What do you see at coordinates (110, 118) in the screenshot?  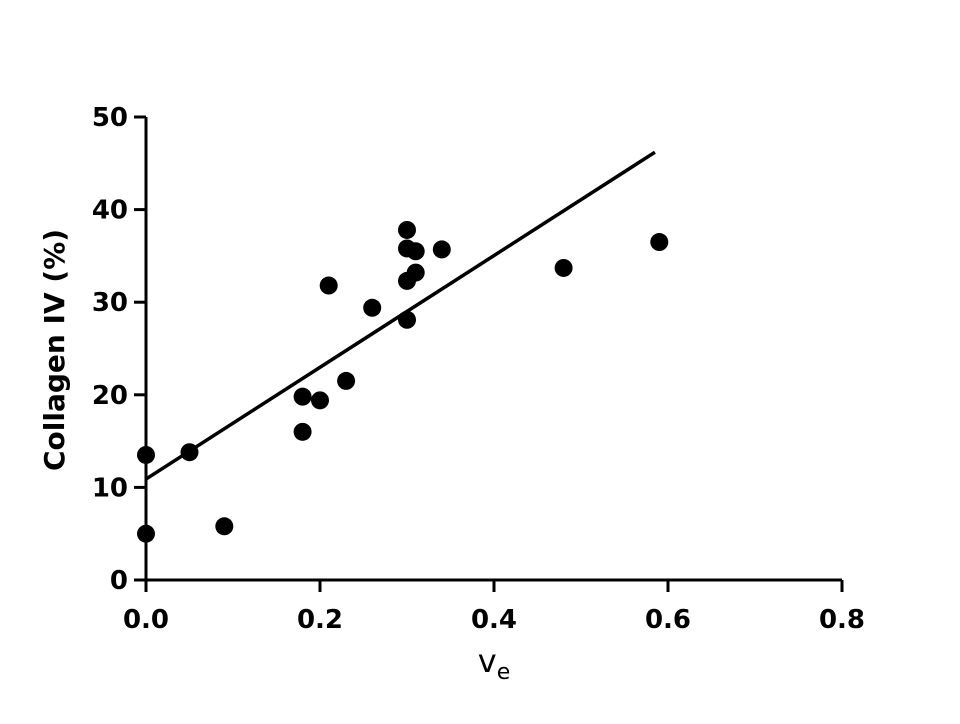 I see `y-tick-label: 50` at bounding box center [110, 118].